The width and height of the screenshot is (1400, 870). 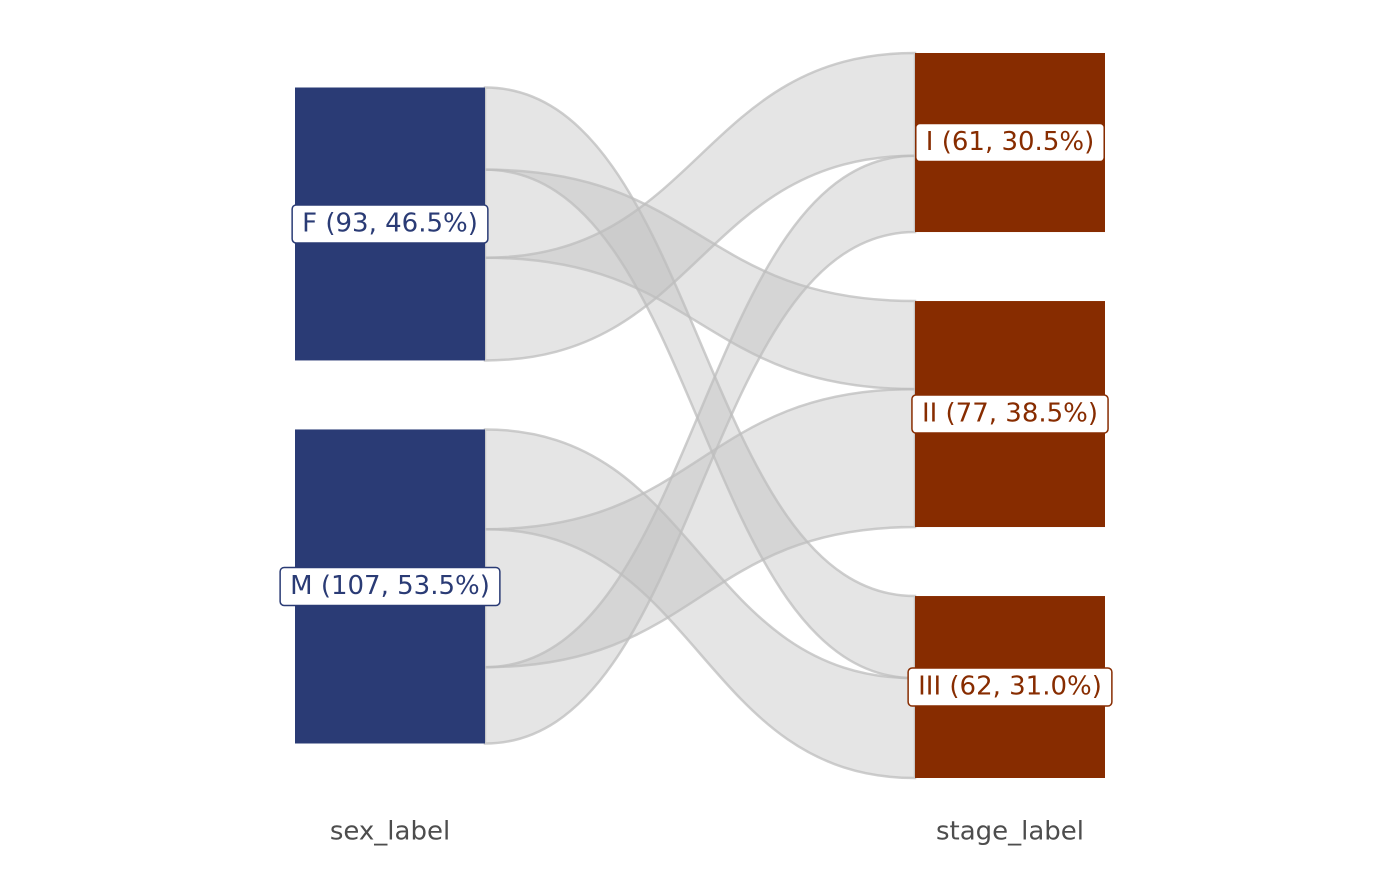 What do you see at coordinates (390, 832) in the screenshot?
I see `axis-label: sex_label` at bounding box center [390, 832].